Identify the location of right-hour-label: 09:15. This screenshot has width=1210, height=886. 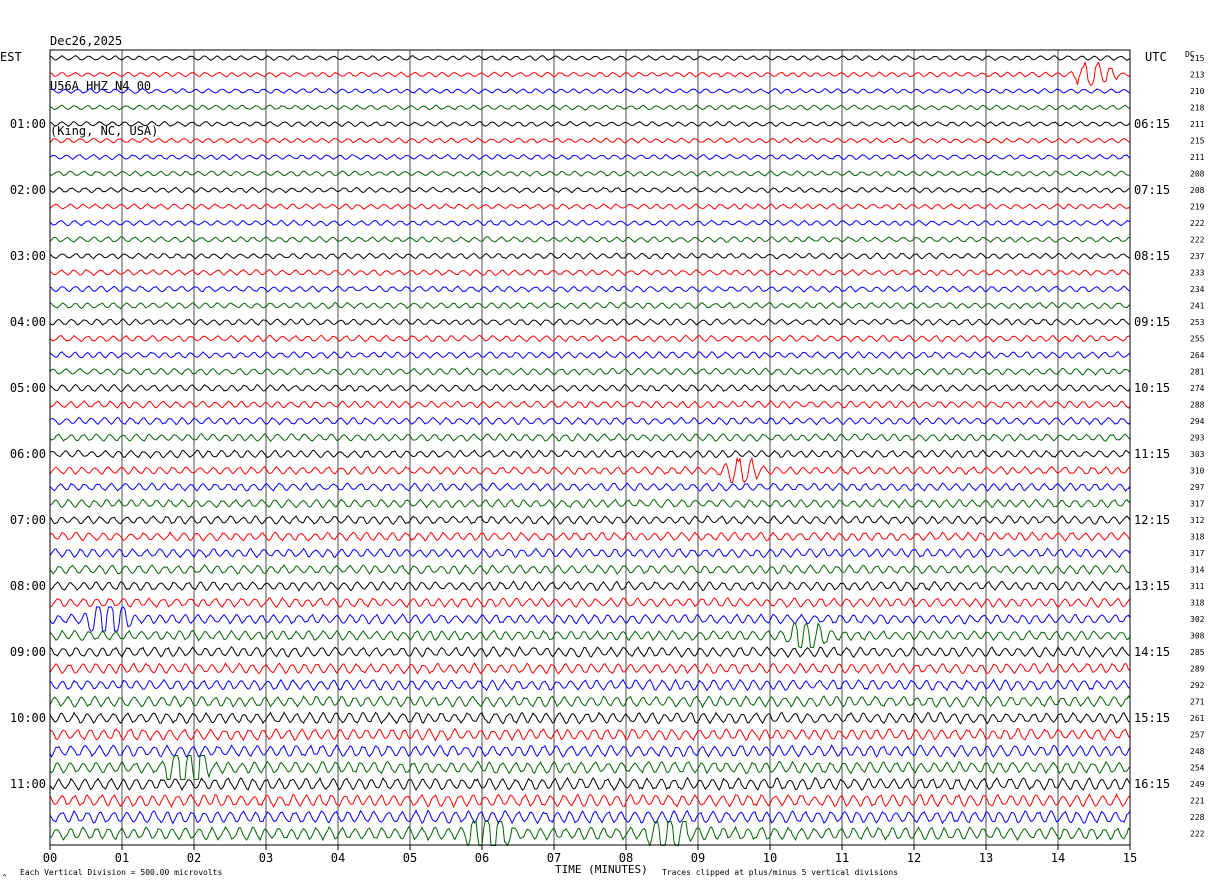
(1152, 322).